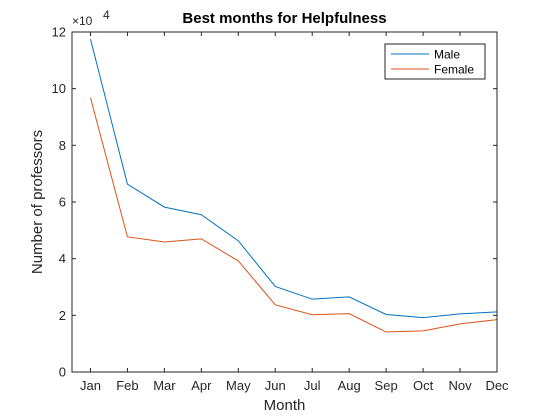  I want to click on legend-label-female: Female, so click(454, 70).